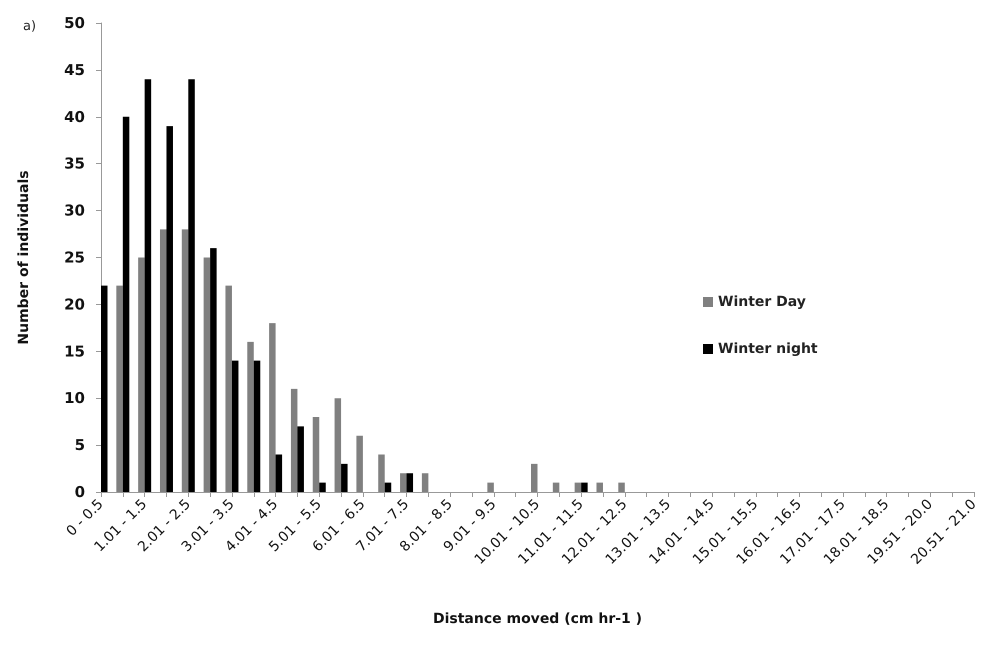  Describe the element at coordinates (74, 211) in the screenshot. I see `y-tick-label: 30` at that location.